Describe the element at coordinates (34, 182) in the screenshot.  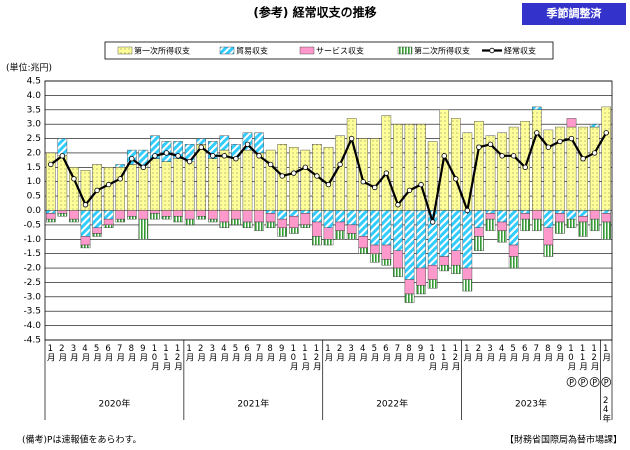
I see `y-tick-label: 1.0` at that location.